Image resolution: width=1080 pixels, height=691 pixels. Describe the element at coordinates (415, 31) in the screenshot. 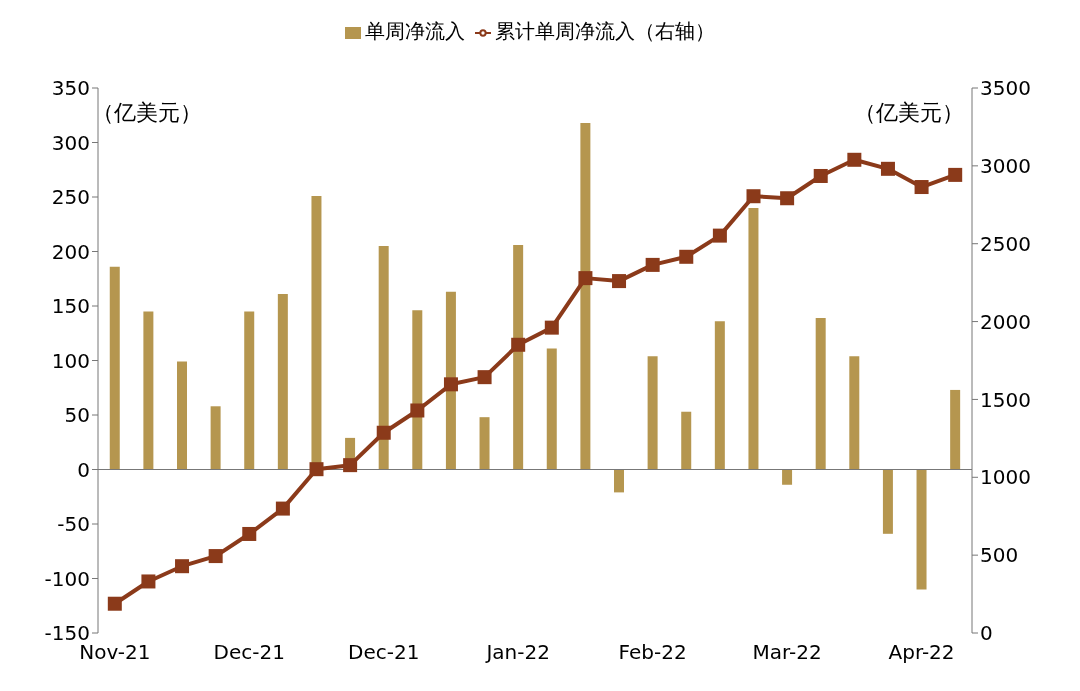

I see `legend-label: 单周净流入` at that location.